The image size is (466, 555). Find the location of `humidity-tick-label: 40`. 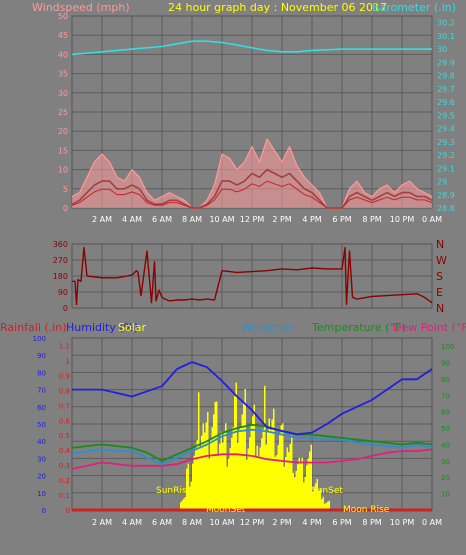

humidity-tick-label: 40 is located at coordinates (41, 442).